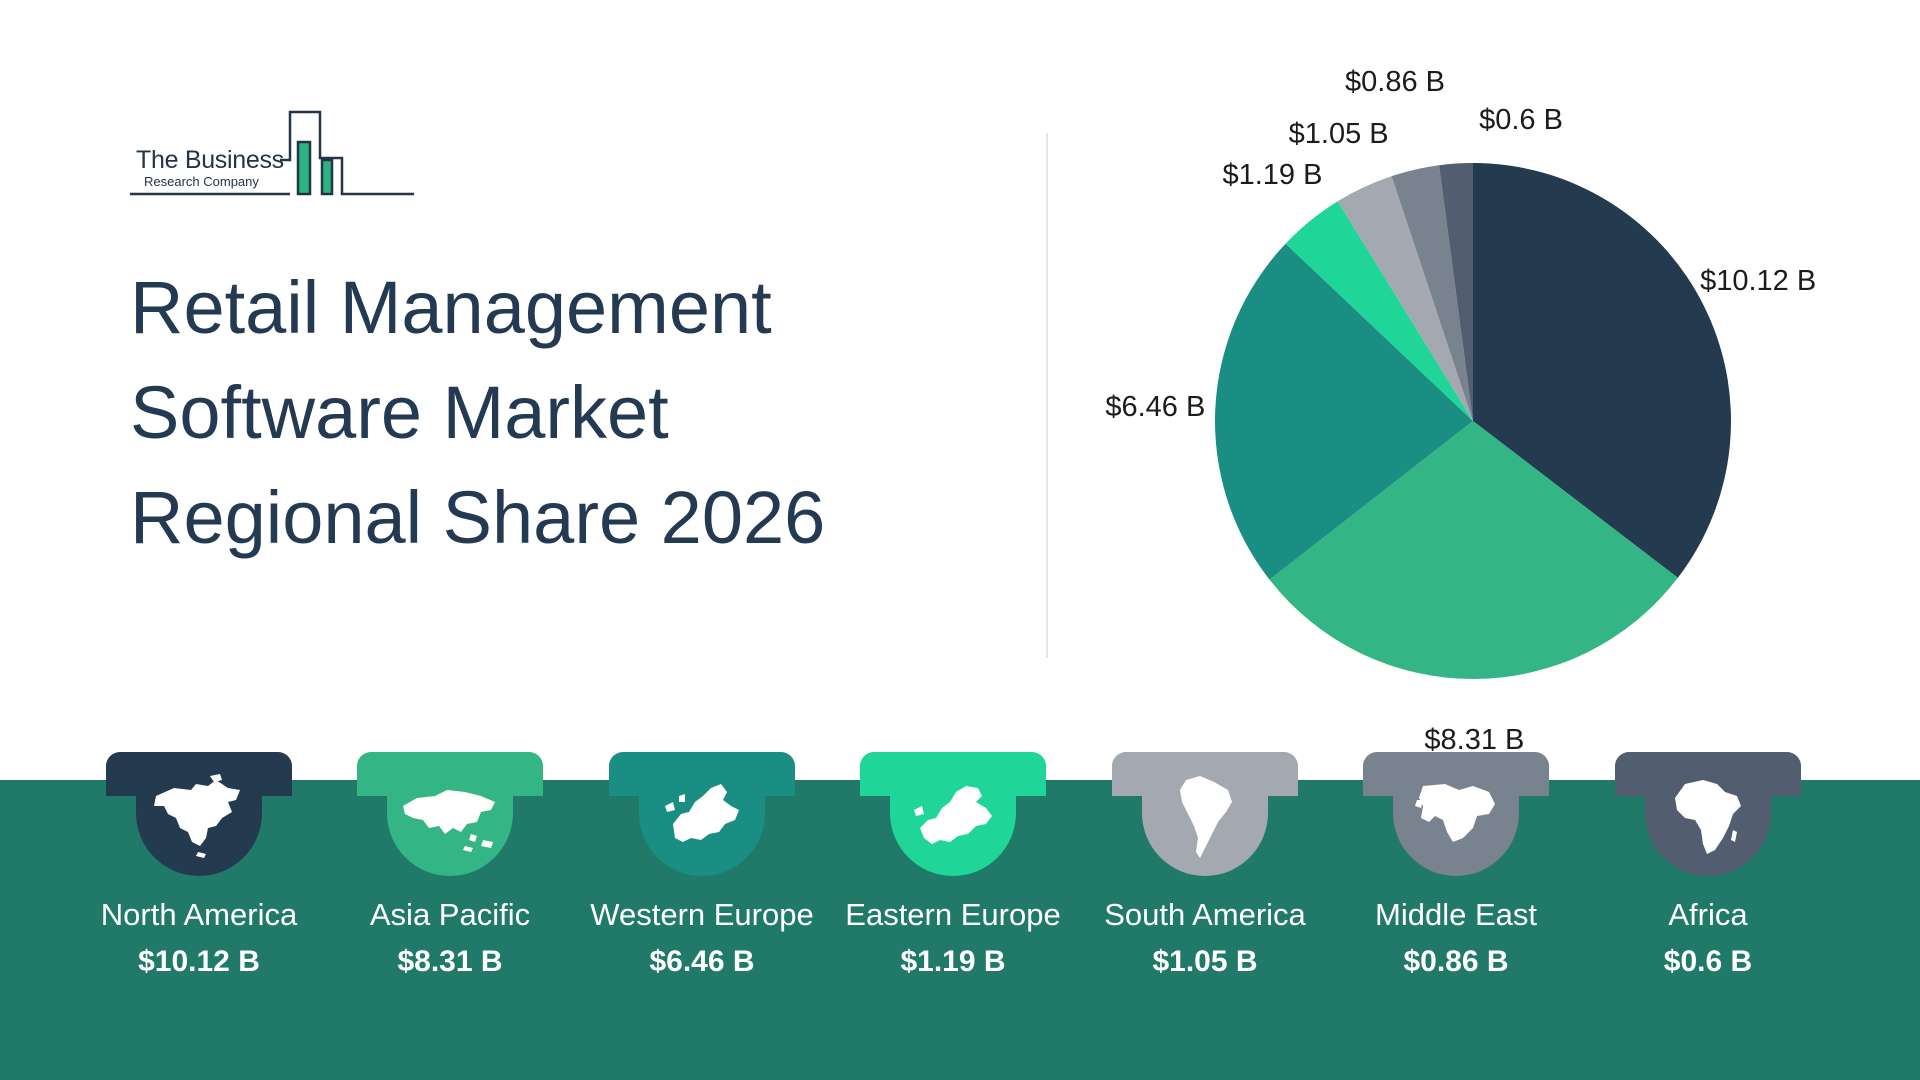  I want to click on pie-slice-middle-east, so click(1432, 293).